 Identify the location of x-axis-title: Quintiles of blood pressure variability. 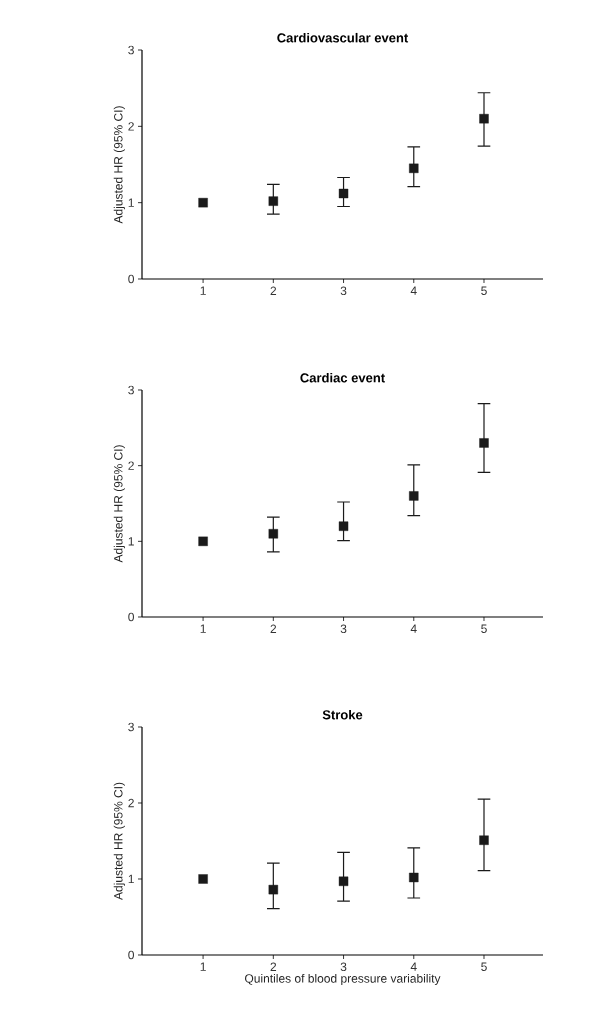
(343, 979).